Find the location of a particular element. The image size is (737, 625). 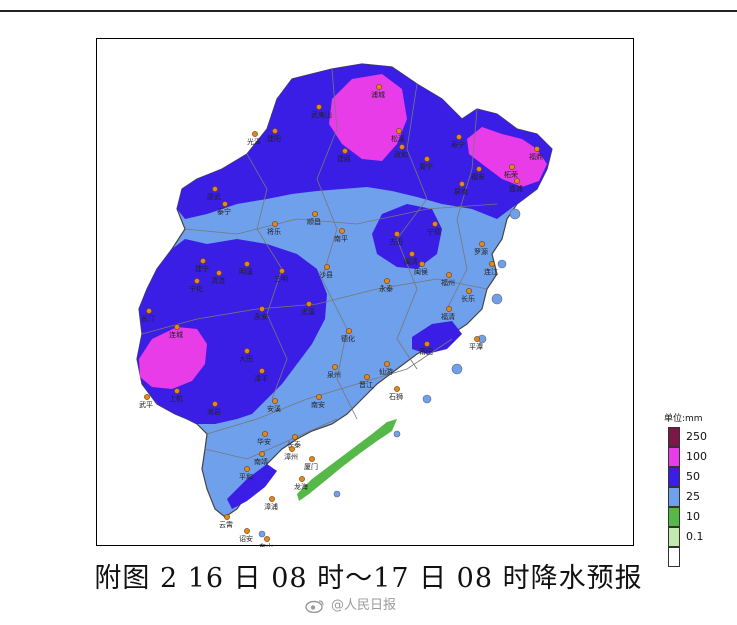

legend-label: 0.1 is located at coordinates (695, 536).